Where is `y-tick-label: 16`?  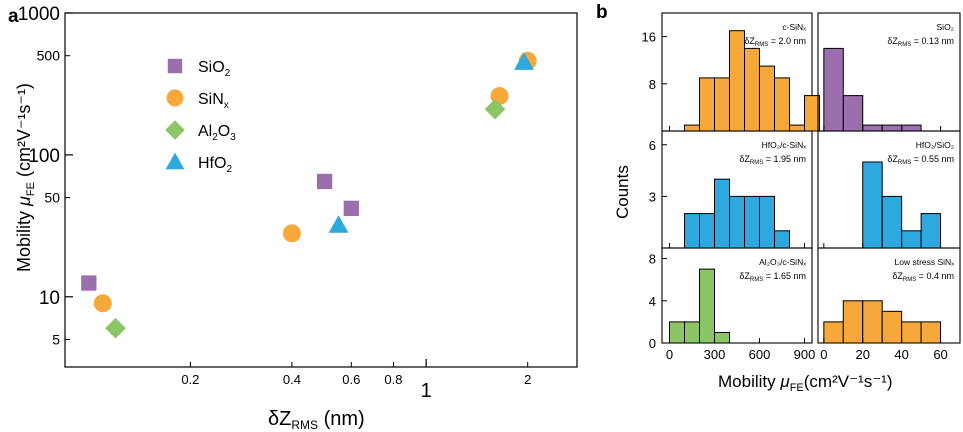 y-tick-label: 16 is located at coordinates (649, 37).